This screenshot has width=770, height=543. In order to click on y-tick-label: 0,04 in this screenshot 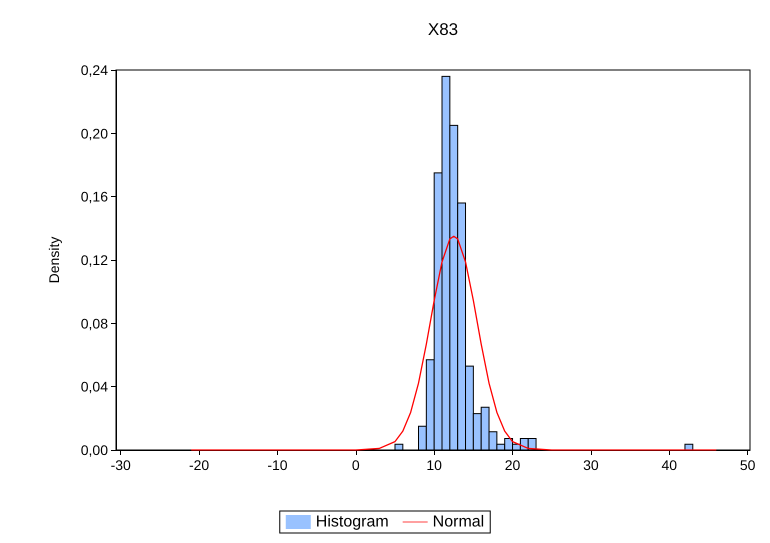, I will do `click(94, 386)`.